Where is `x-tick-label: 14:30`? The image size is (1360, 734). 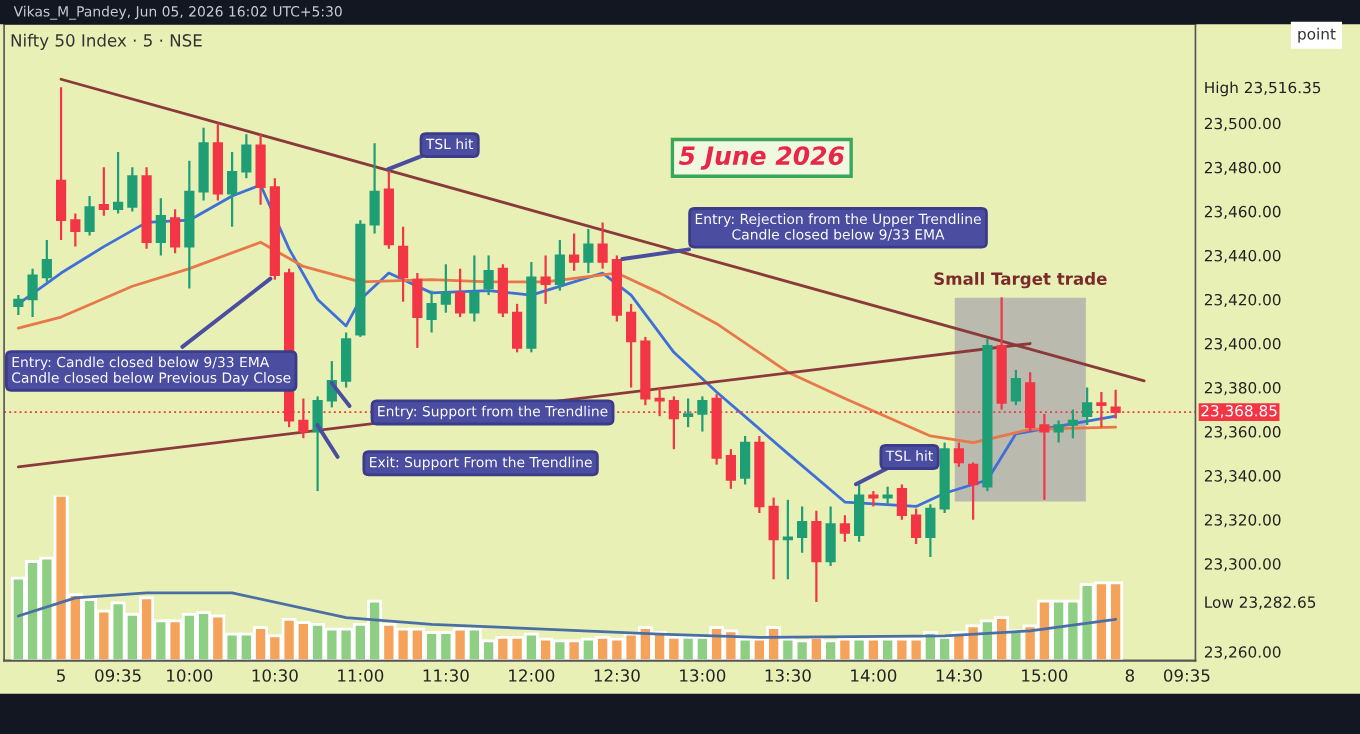
x-tick-label: 14:30 is located at coordinates (959, 675).